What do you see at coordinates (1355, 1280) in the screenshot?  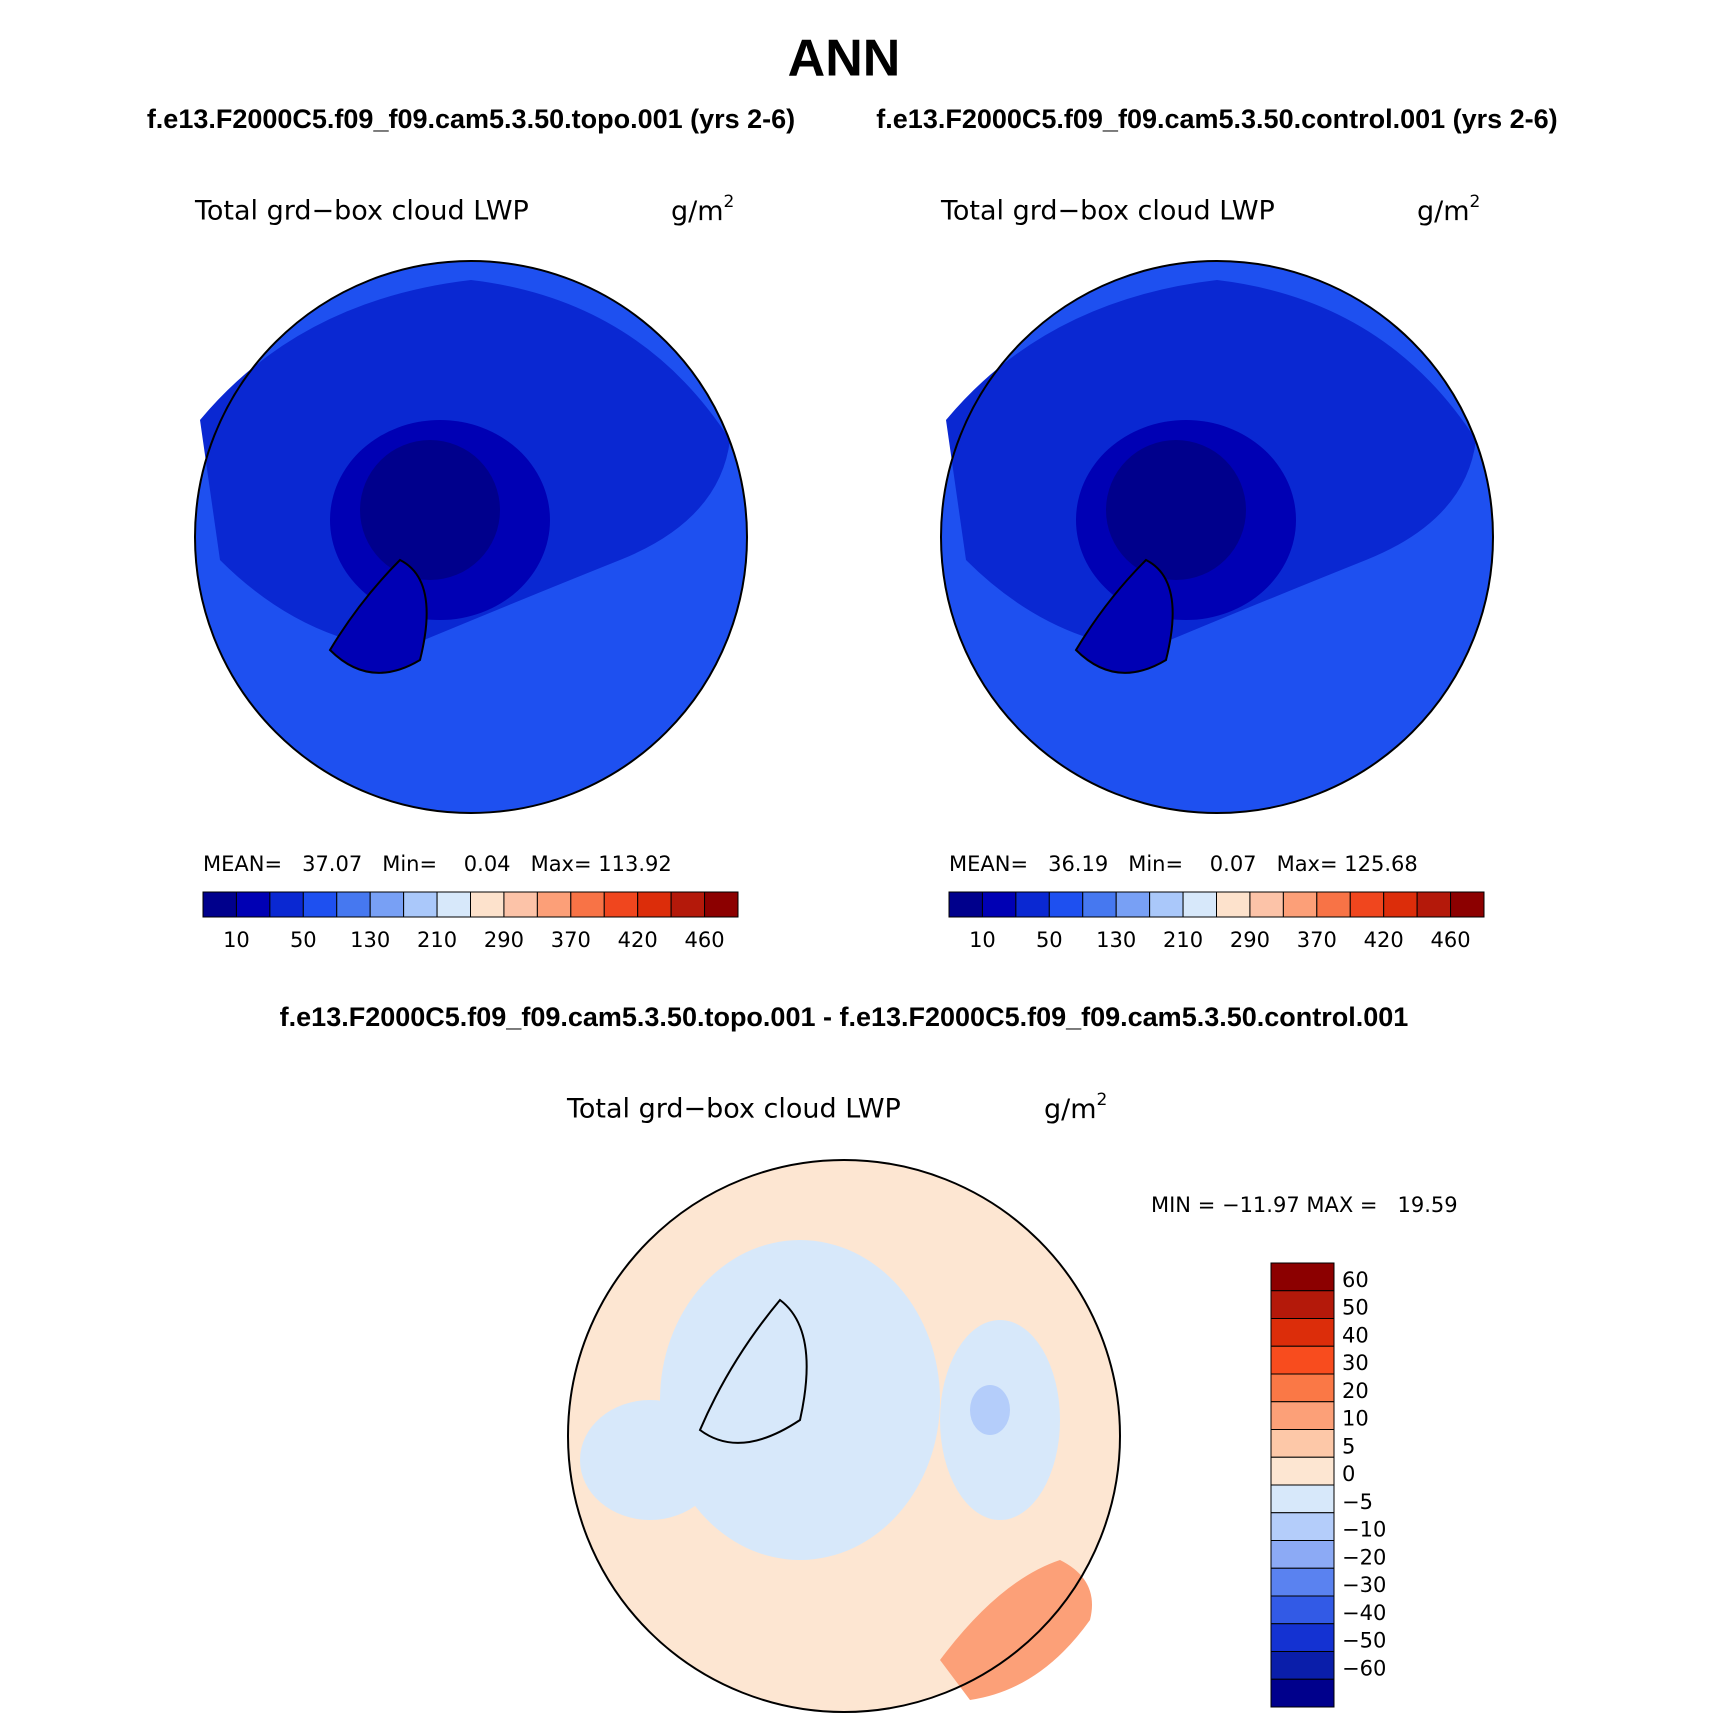 I see `colorbar-label: 60` at bounding box center [1355, 1280].